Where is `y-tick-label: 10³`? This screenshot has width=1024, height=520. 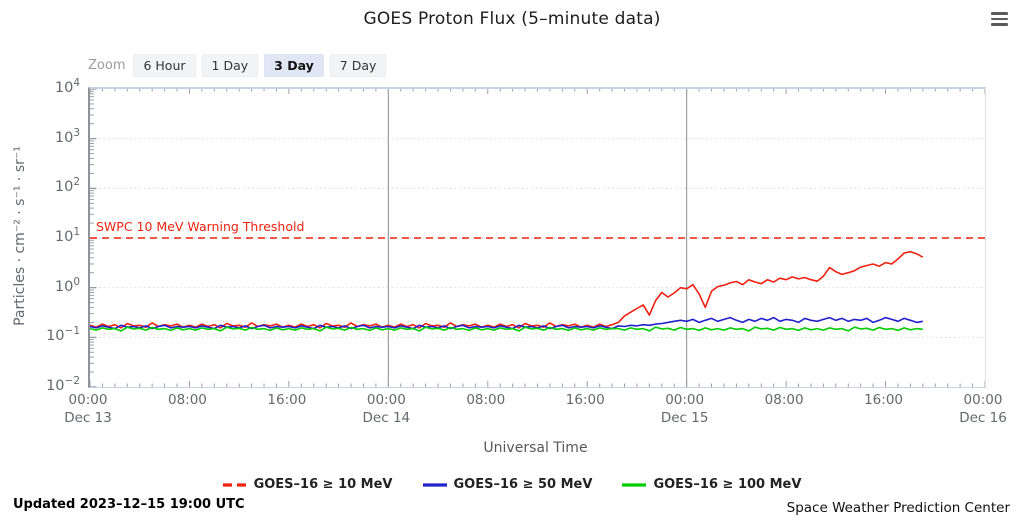
y-tick-label: 10³ is located at coordinates (67, 136).